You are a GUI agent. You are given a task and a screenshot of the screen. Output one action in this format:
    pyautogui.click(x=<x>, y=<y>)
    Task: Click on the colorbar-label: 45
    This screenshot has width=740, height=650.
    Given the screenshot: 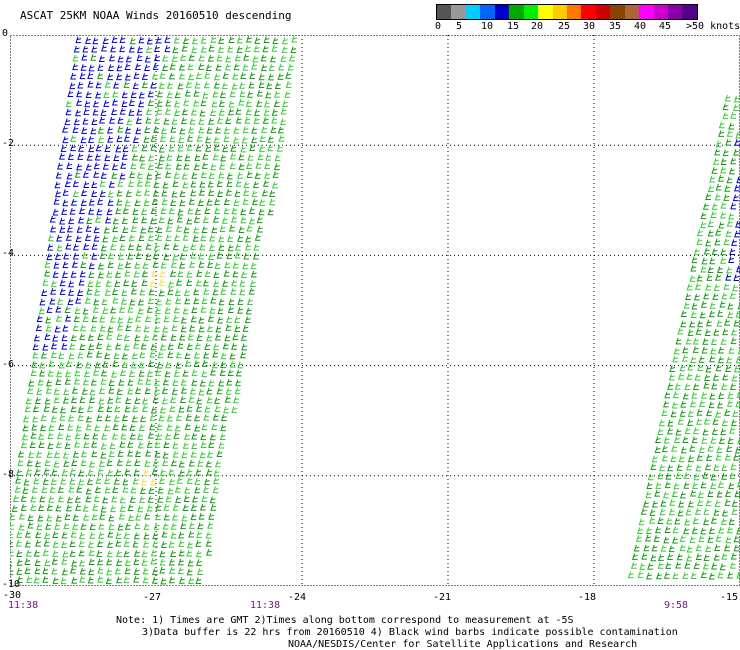 What is the action you would take?
    pyautogui.click(x=665, y=26)
    